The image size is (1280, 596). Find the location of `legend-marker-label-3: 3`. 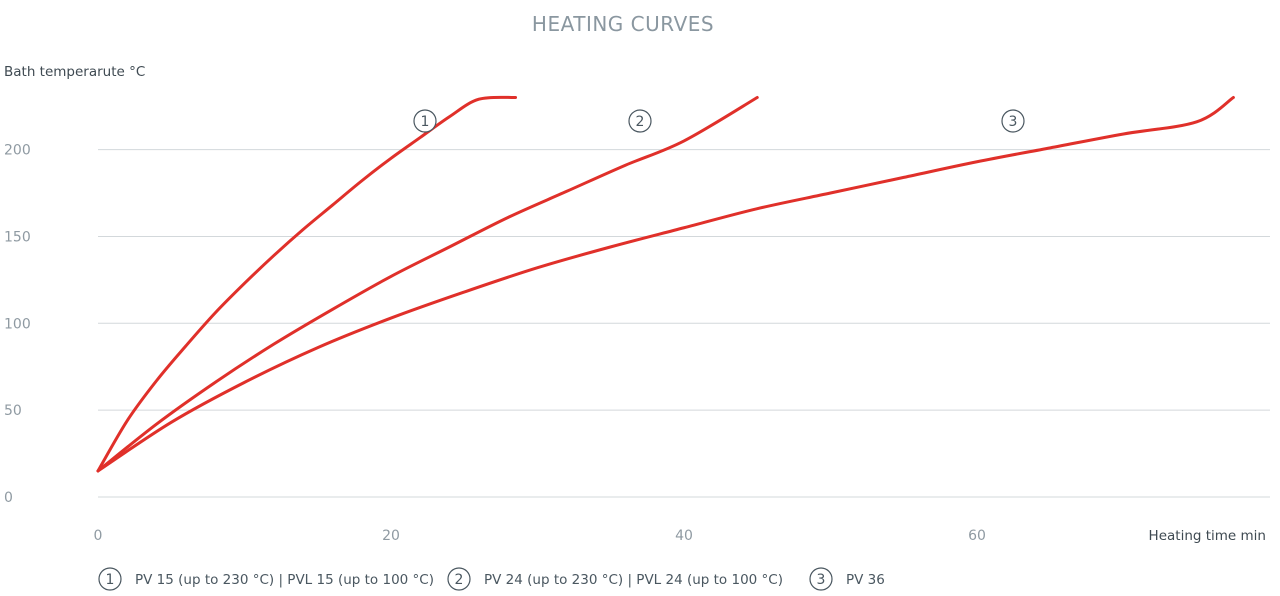

legend-marker-label-3: 3 is located at coordinates (821, 580).